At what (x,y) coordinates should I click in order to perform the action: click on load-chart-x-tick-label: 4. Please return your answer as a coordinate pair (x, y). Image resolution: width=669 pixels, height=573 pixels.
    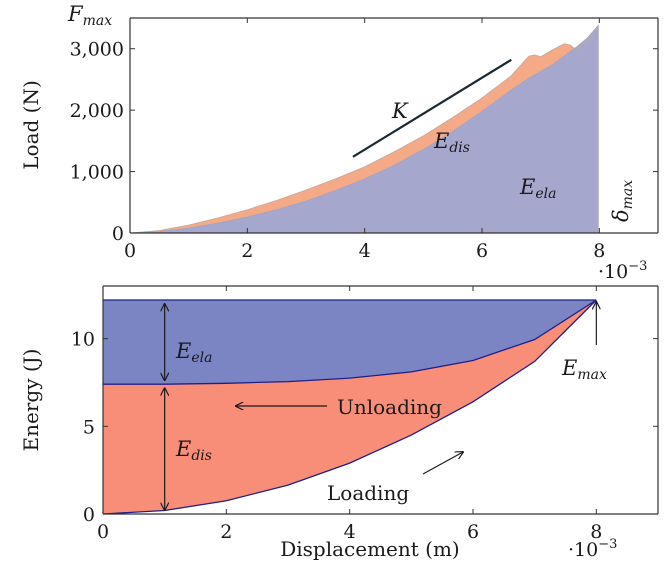
    Looking at the image, I should click on (365, 251).